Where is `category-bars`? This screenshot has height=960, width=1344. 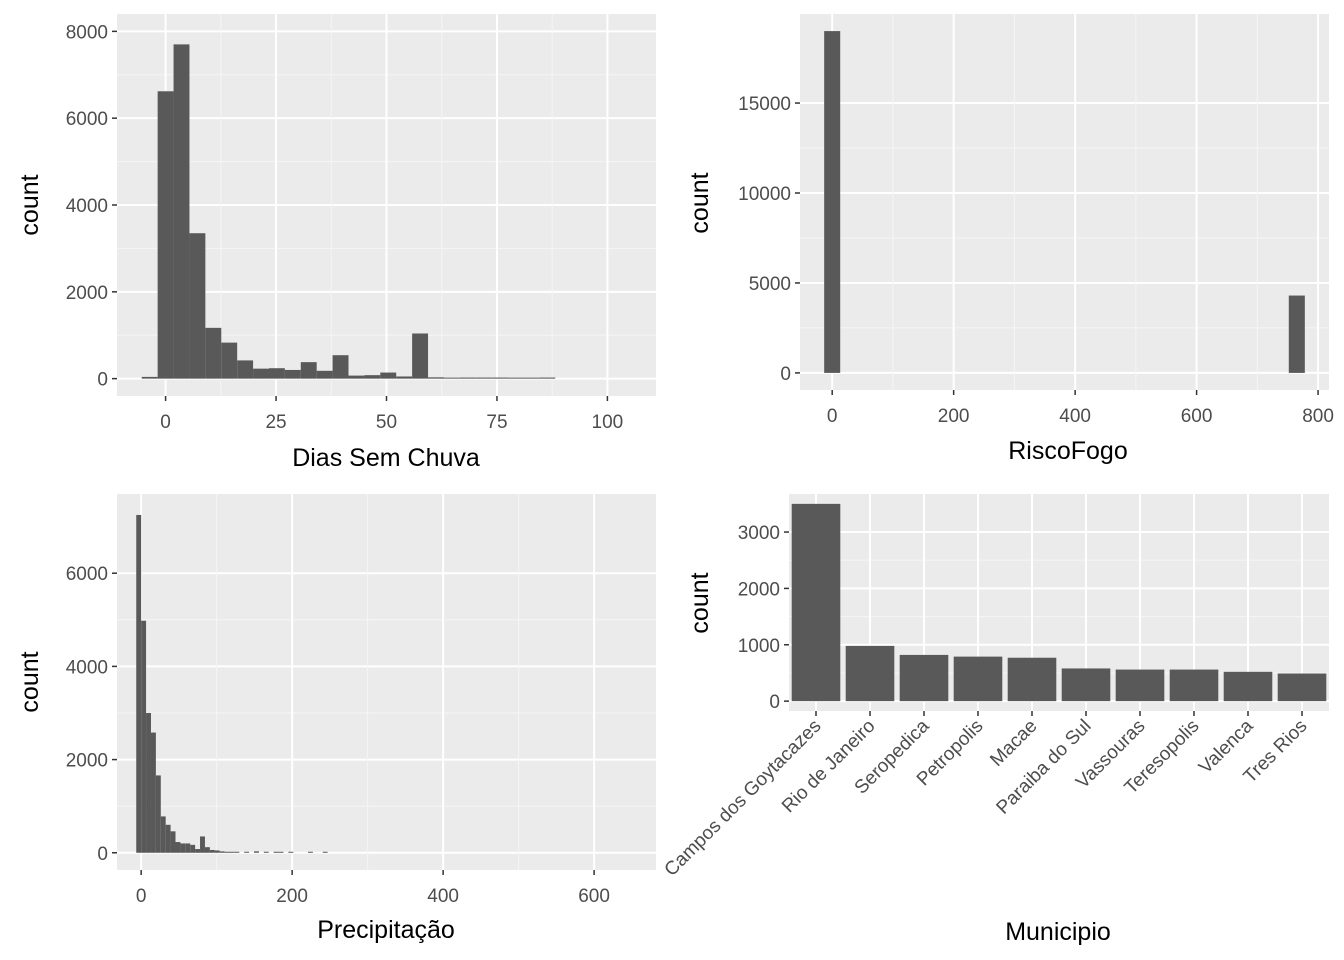
category-bars is located at coordinates (1059, 602).